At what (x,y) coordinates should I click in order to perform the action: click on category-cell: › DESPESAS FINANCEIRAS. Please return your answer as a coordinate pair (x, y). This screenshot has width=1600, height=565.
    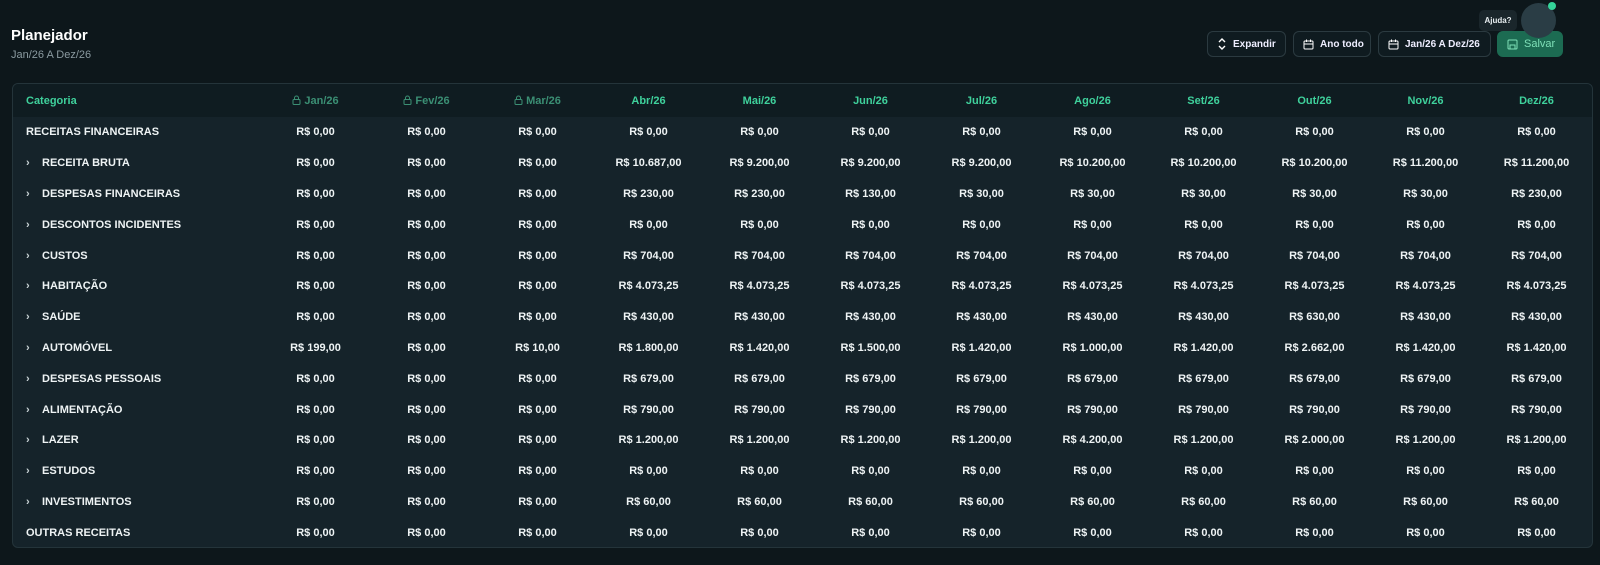
    Looking at the image, I should click on (136, 194).